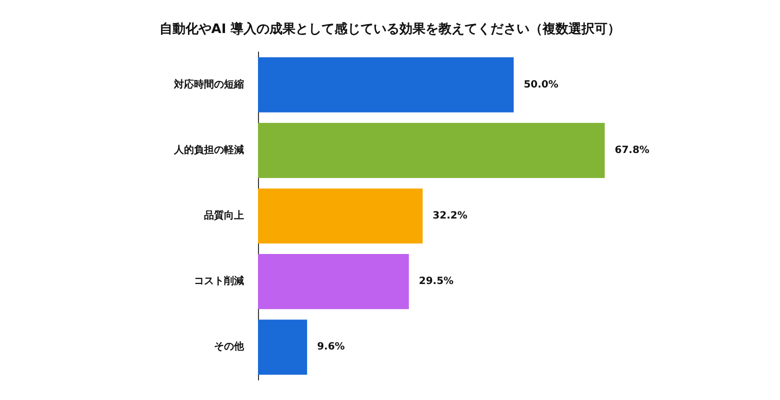 The width and height of the screenshot is (780, 400). I want to click on y-tick-label: 品質向上, so click(224, 216).